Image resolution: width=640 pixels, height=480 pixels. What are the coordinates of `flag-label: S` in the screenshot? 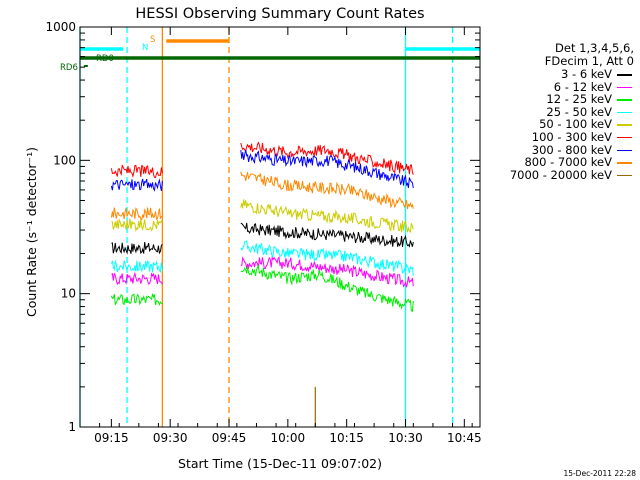 It's located at (152, 40).